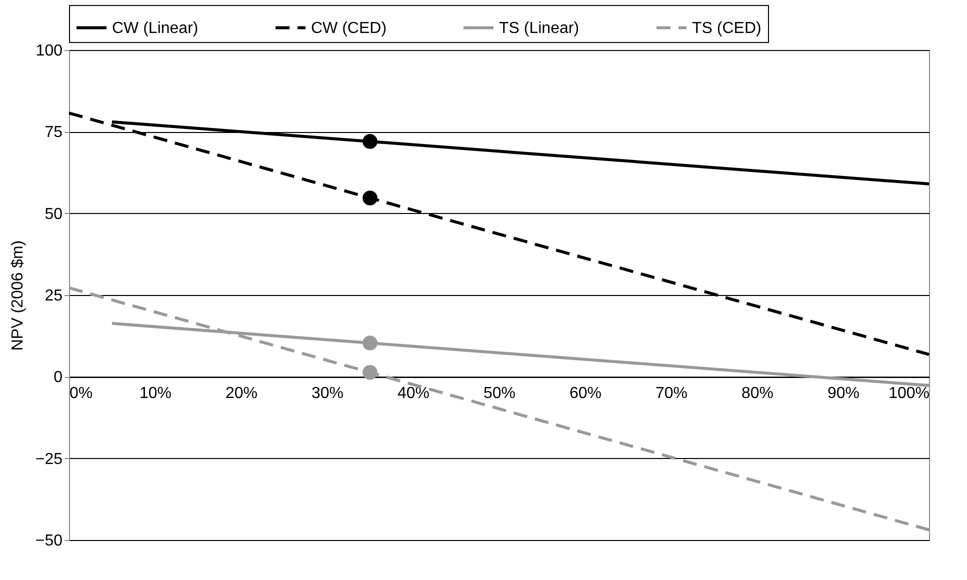 The width and height of the screenshot is (967, 580). I want to click on y-tick-label: 100, so click(49, 51).